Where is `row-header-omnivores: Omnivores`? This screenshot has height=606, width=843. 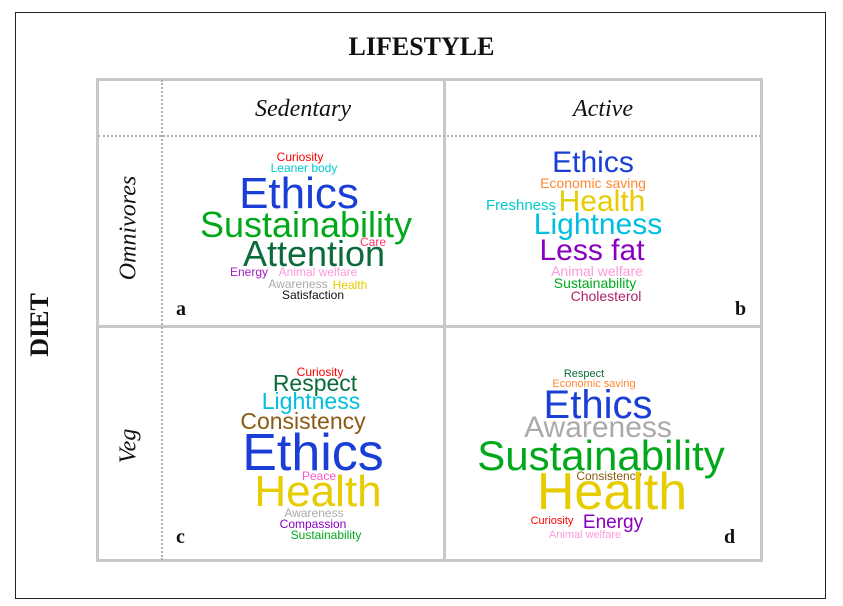 row-header-omnivores: Omnivores is located at coordinates (128, 228).